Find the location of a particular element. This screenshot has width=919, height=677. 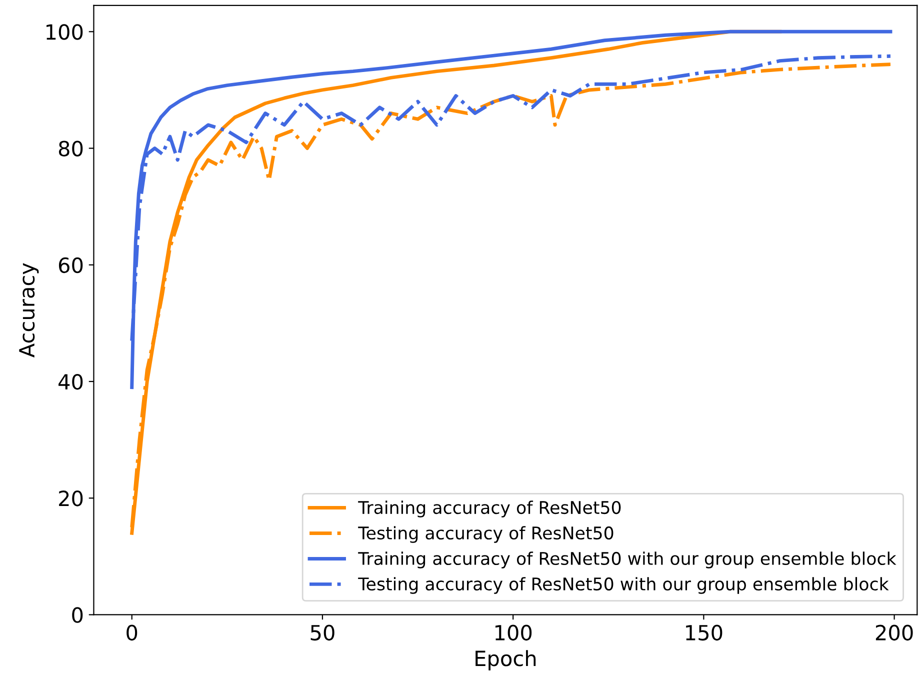

legend-label: Training accuracy of ResNet50 is located at coordinates (489, 509).